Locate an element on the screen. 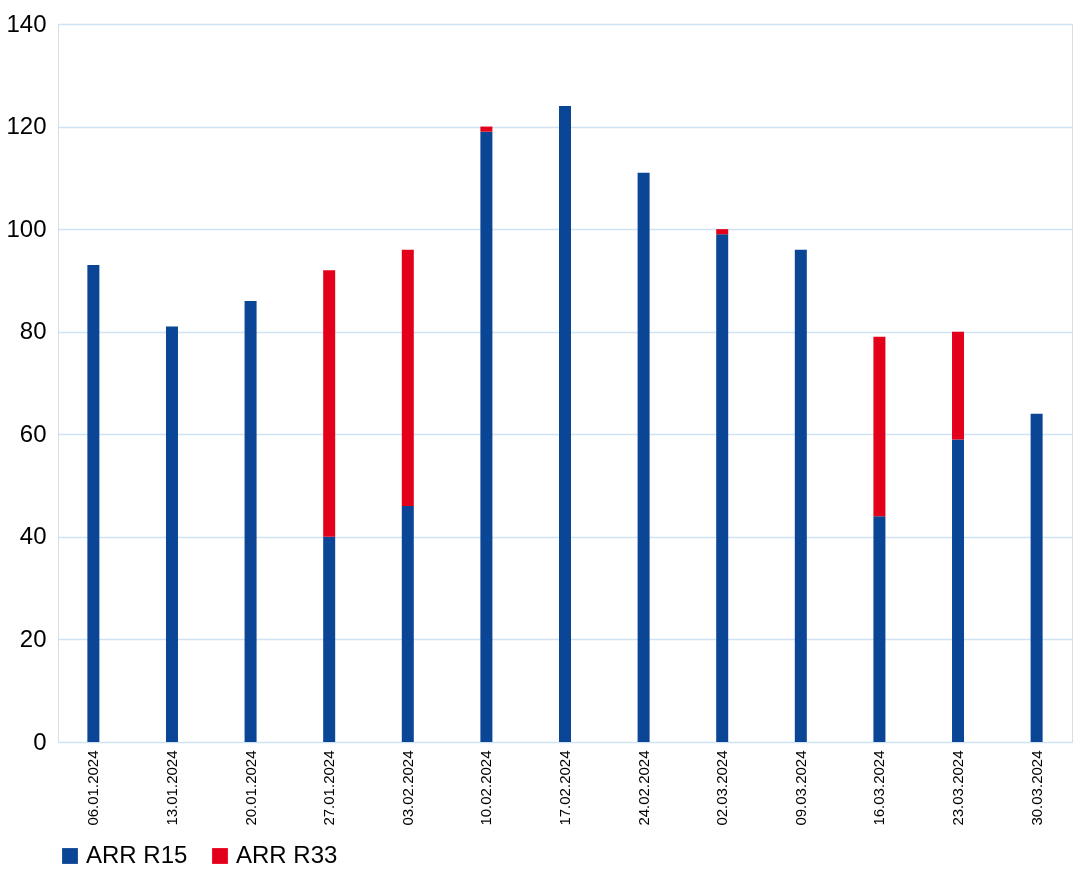 Image resolution: width=1077 pixels, height=876 pixels. x-tick-label: 27.01.2024 is located at coordinates (329, 788).